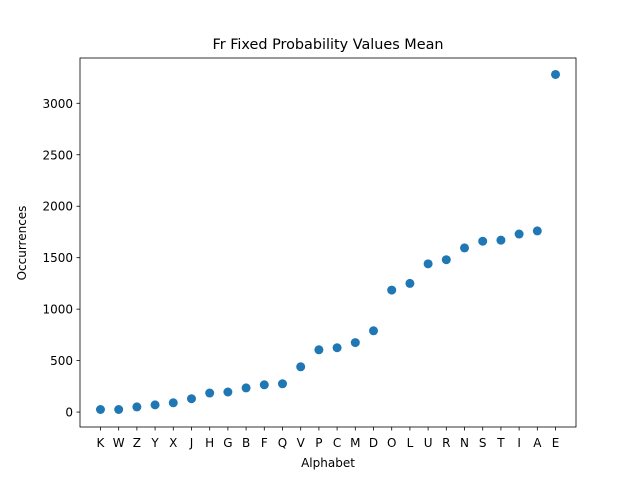 The height and width of the screenshot is (480, 640). Describe the element at coordinates (154, 443) in the screenshot. I see `x-tick-label: Y` at that location.